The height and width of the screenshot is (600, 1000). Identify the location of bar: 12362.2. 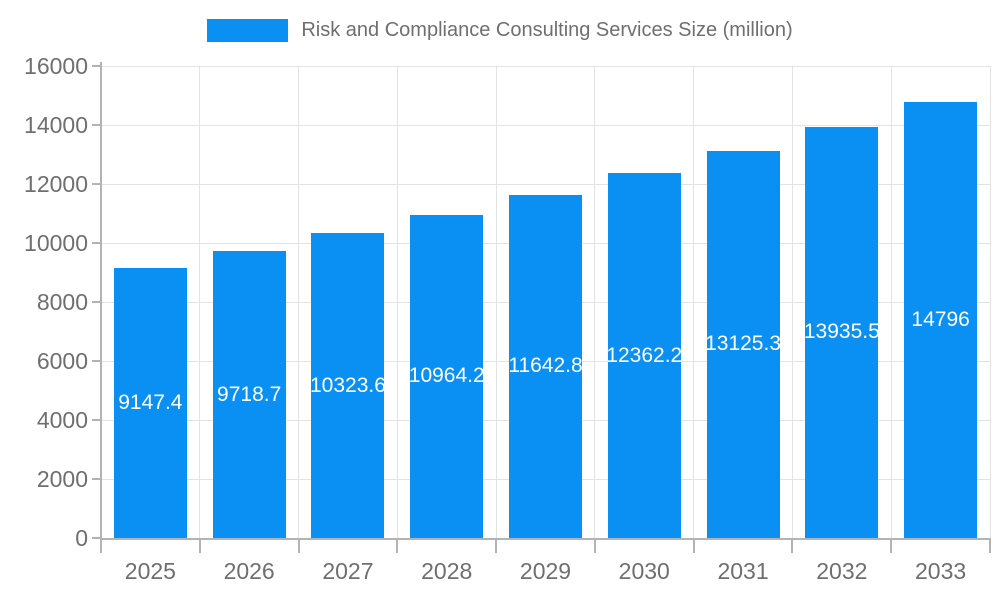
(644, 355).